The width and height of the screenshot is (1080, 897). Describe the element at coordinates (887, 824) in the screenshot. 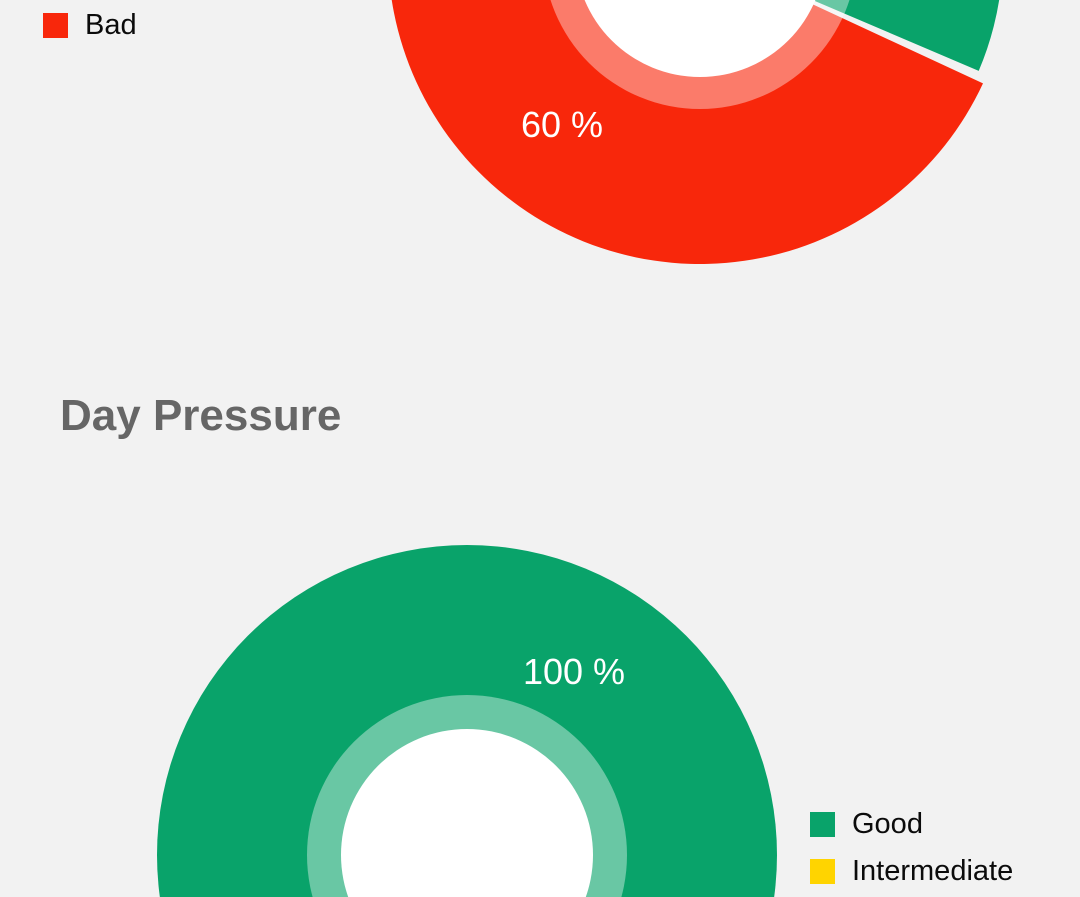

I see `legend-label-good: Good` at that location.